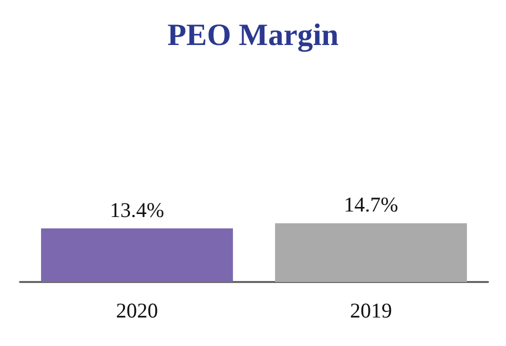  I want to click on x-tick-label: 2019, so click(371, 310).